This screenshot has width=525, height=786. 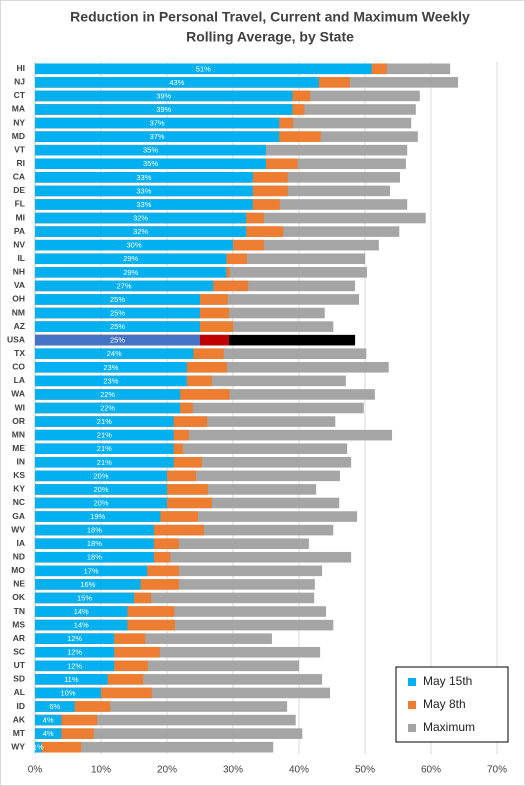 What do you see at coordinates (18, 746) in the screenshot?
I see `y-tick-label: WY` at bounding box center [18, 746].